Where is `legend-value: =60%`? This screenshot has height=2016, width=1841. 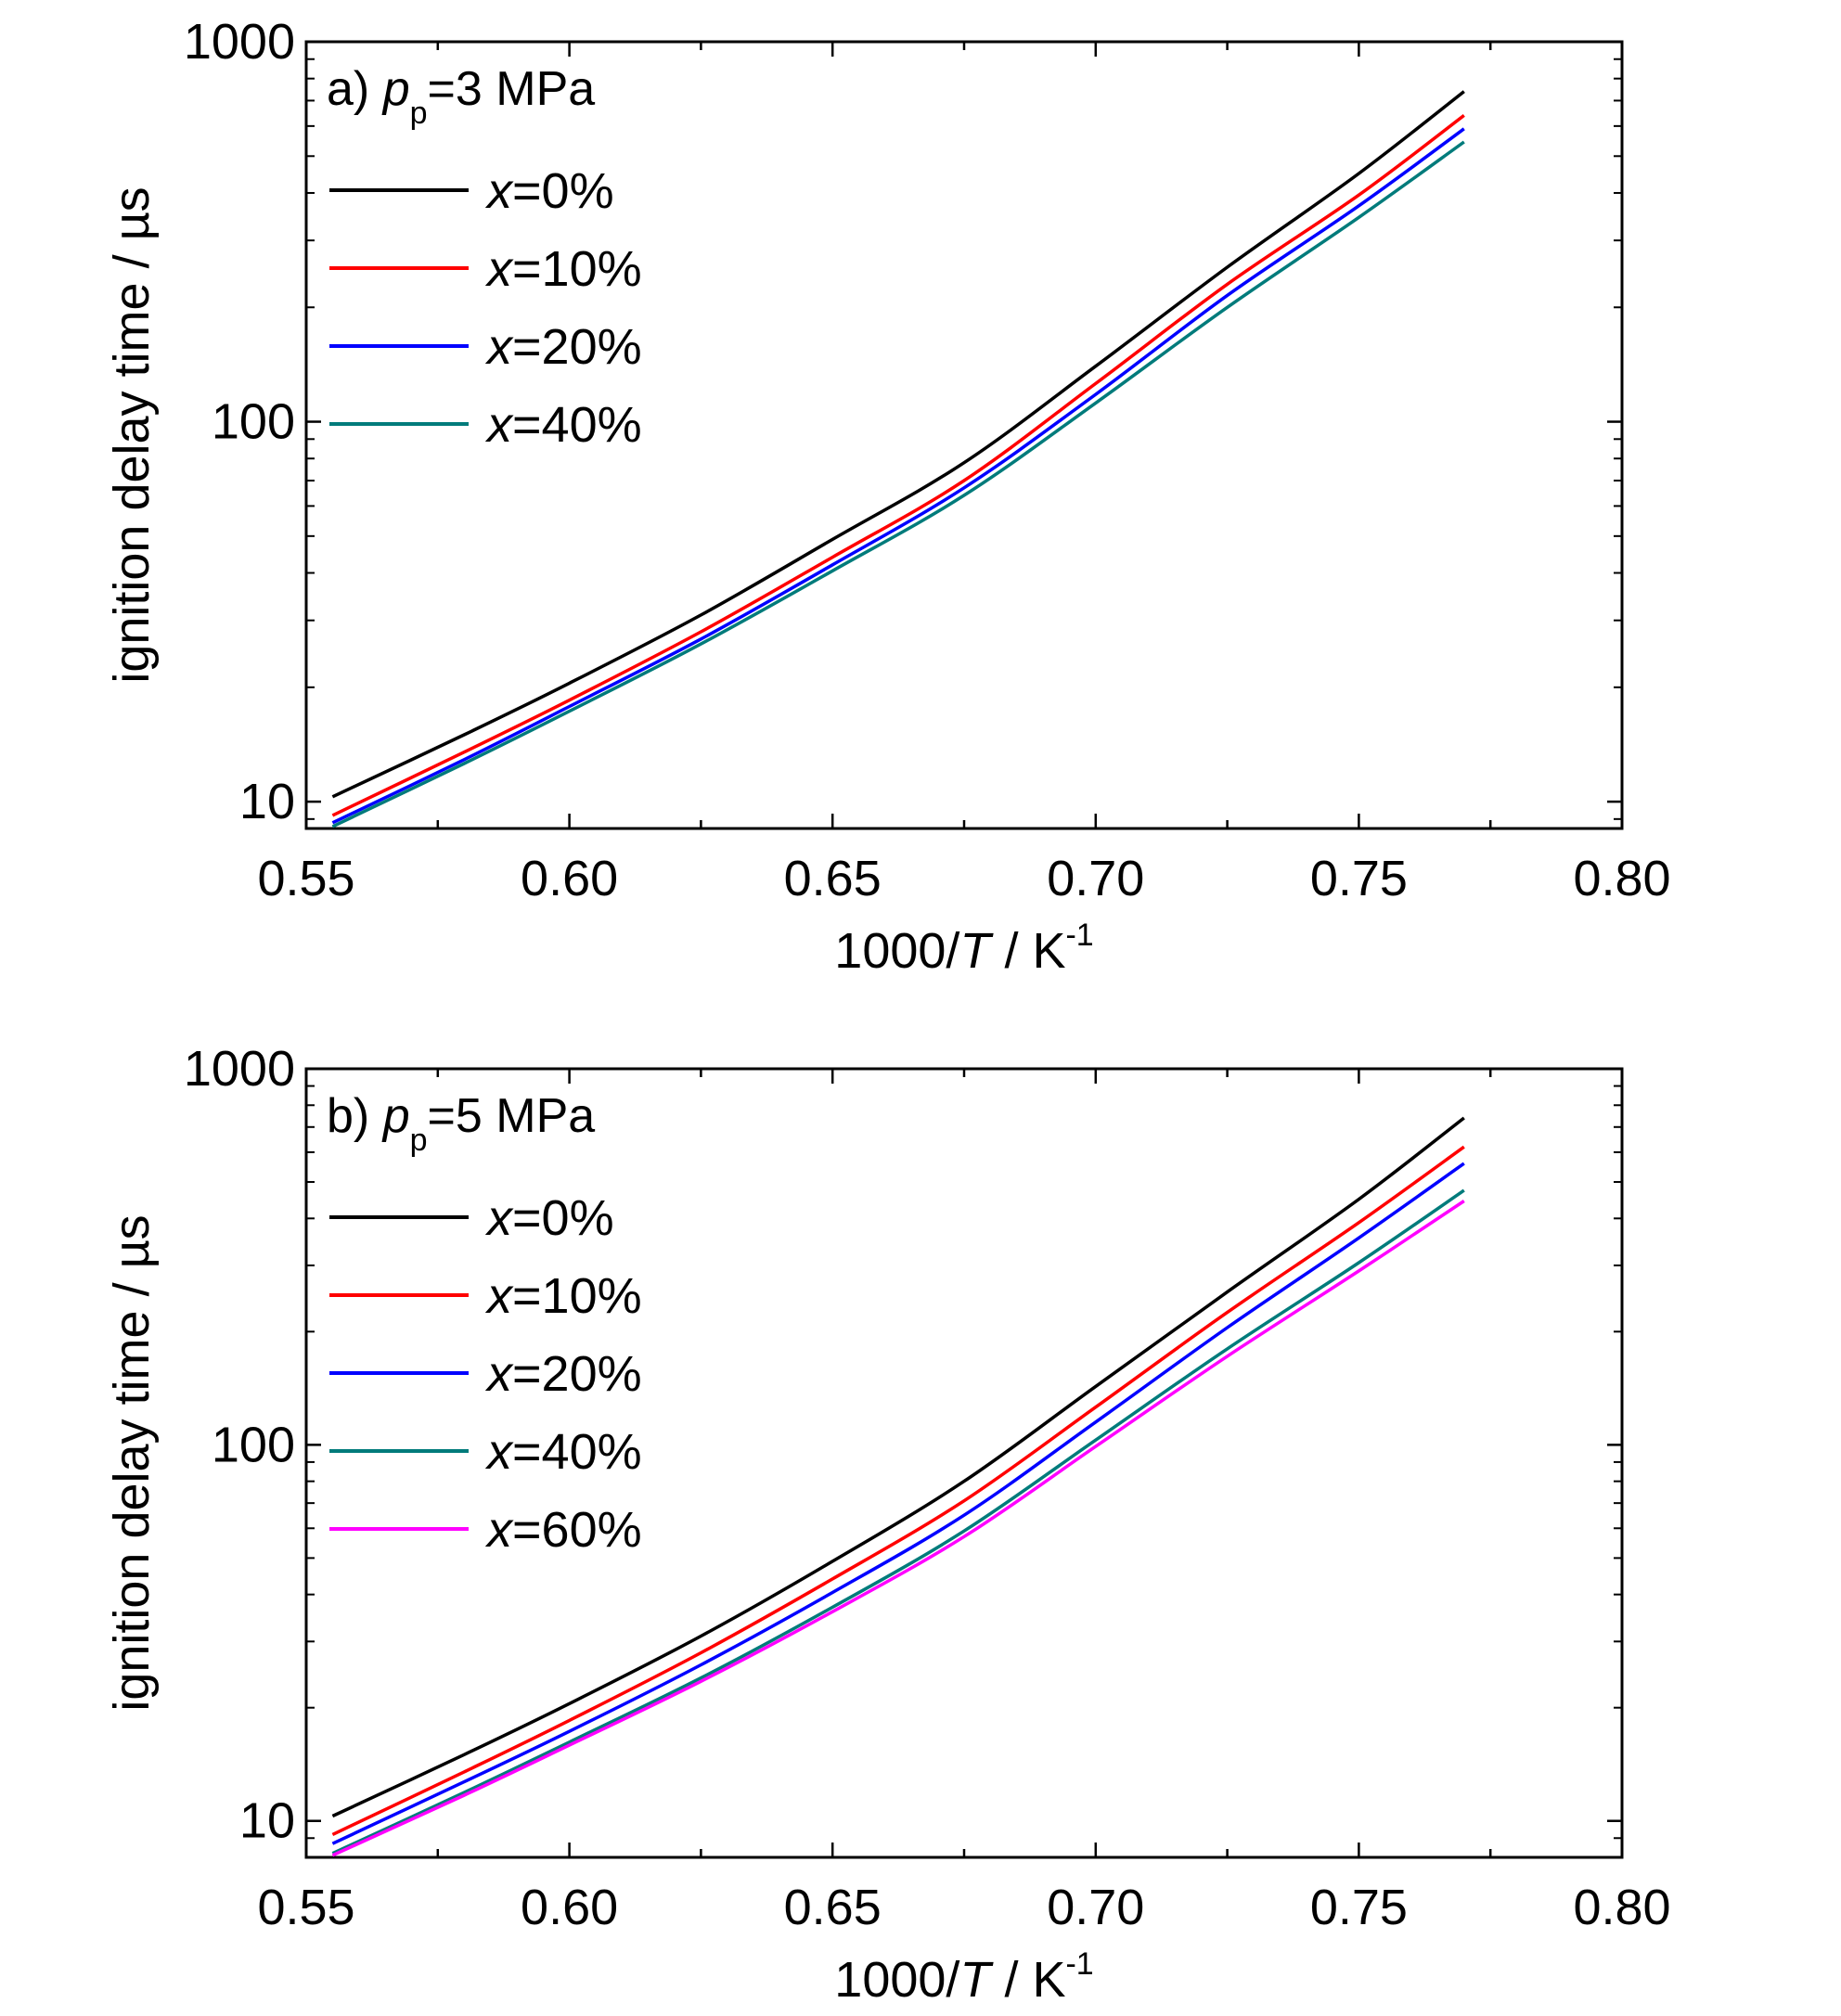 legend-value: =60% is located at coordinates (577, 1530).